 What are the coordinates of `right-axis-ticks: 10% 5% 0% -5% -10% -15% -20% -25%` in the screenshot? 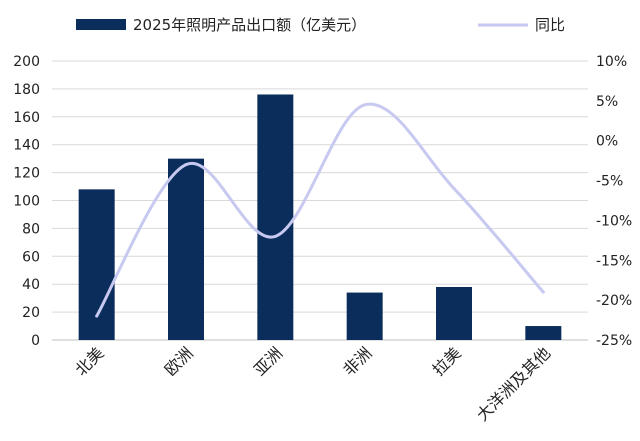 It's located at (614, 201).